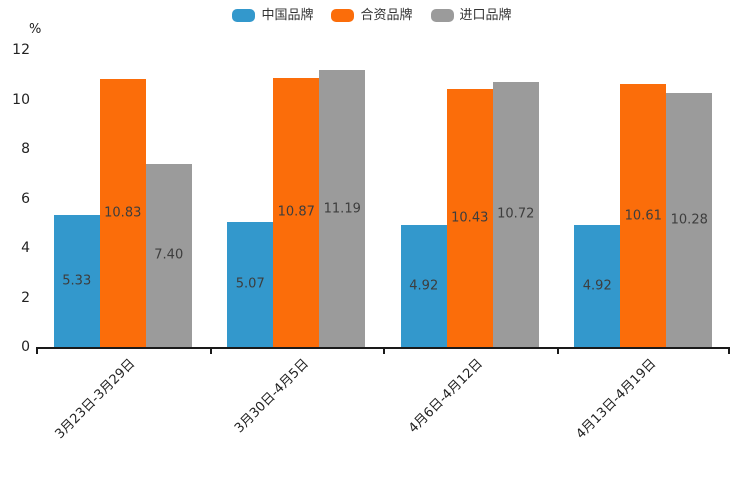  I want to click on bar-value-label: 11.19, so click(342, 209).